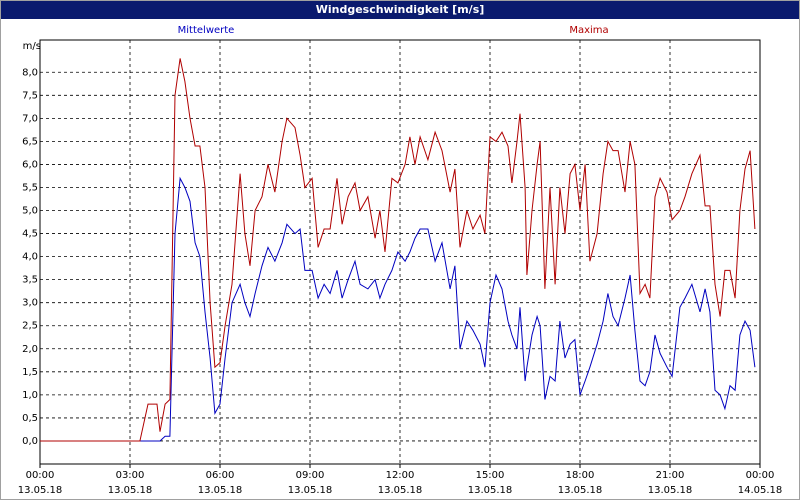 The width and height of the screenshot is (800, 503). I want to click on x-tick-date: 14.05.18, so click(760, 490).